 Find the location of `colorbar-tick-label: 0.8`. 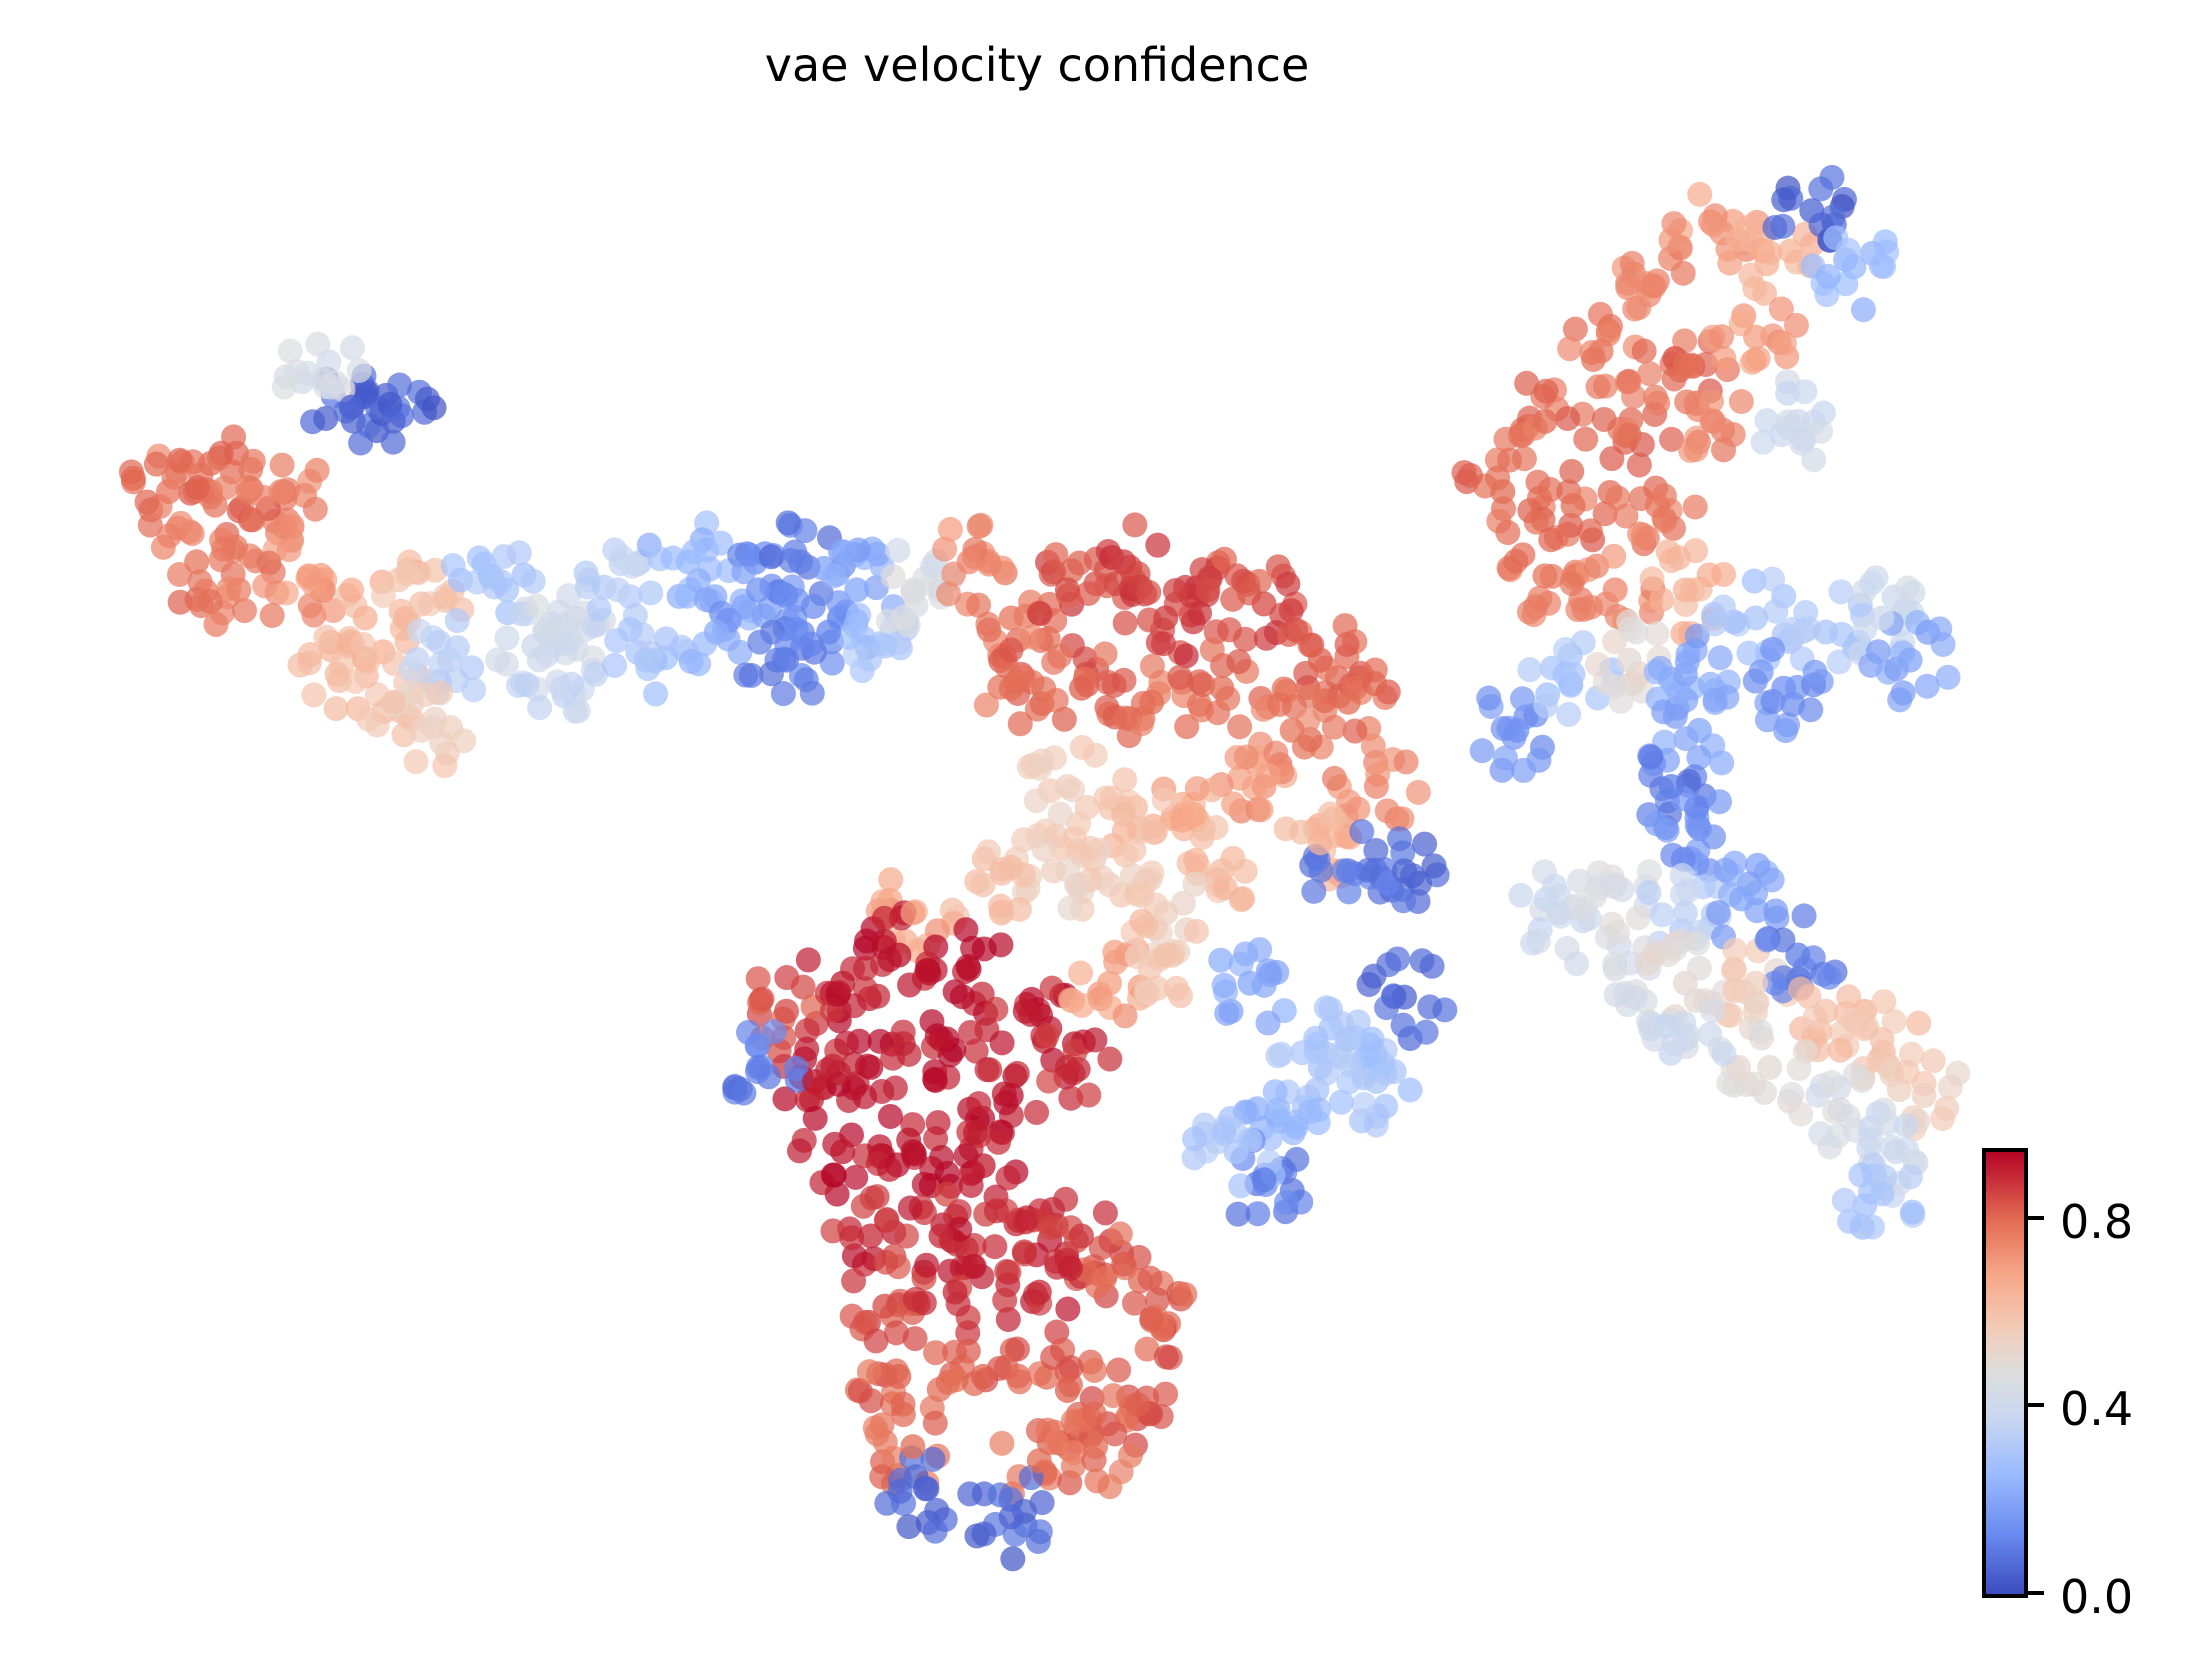

colorbar-tick-label: 0.8 is located at coordinates (2097, 1222).